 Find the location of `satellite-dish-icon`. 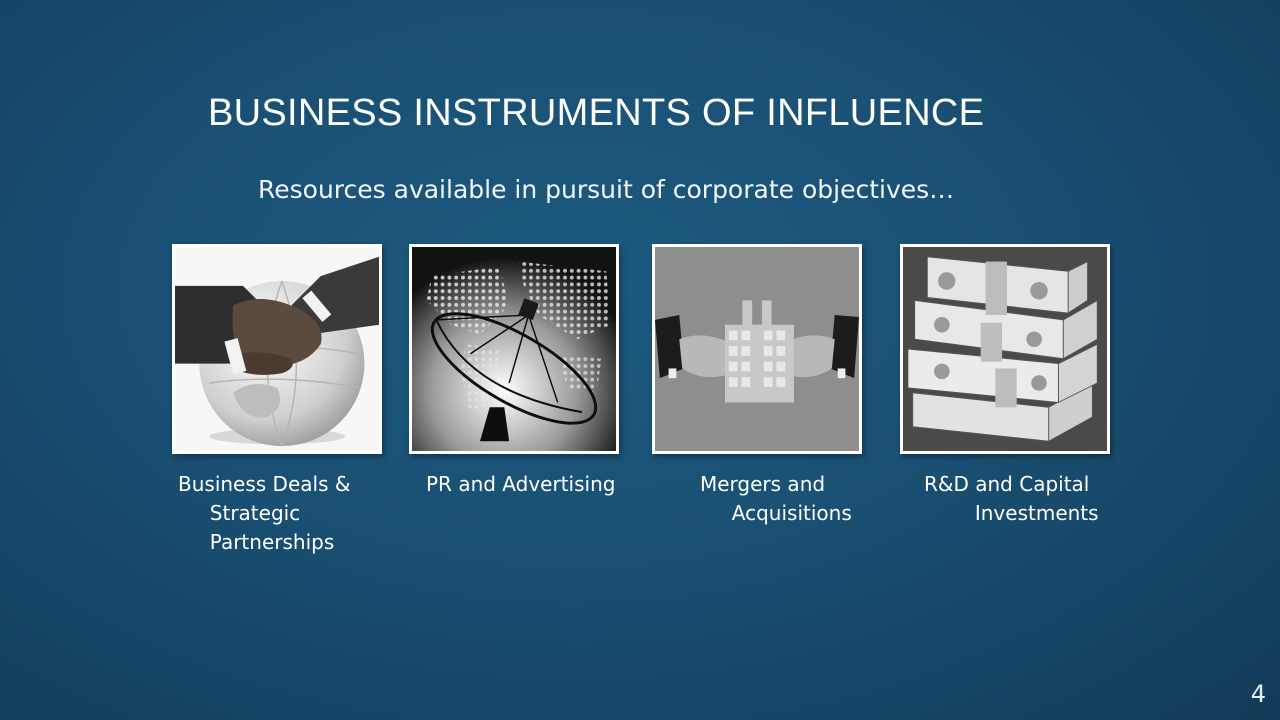

satellite-dish-icon is located at coordinates (514, 349).